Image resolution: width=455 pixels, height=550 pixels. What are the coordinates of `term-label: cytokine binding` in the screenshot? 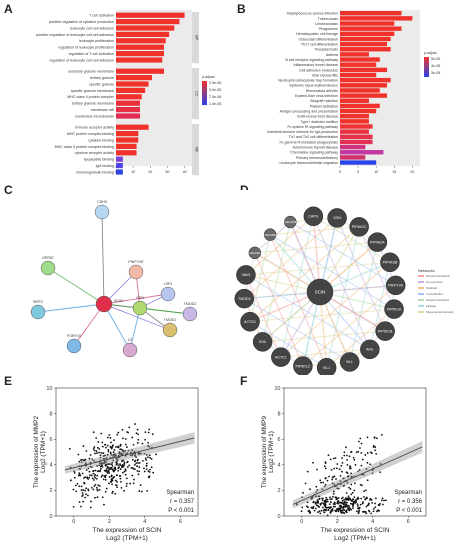 It's located at (101, 140).